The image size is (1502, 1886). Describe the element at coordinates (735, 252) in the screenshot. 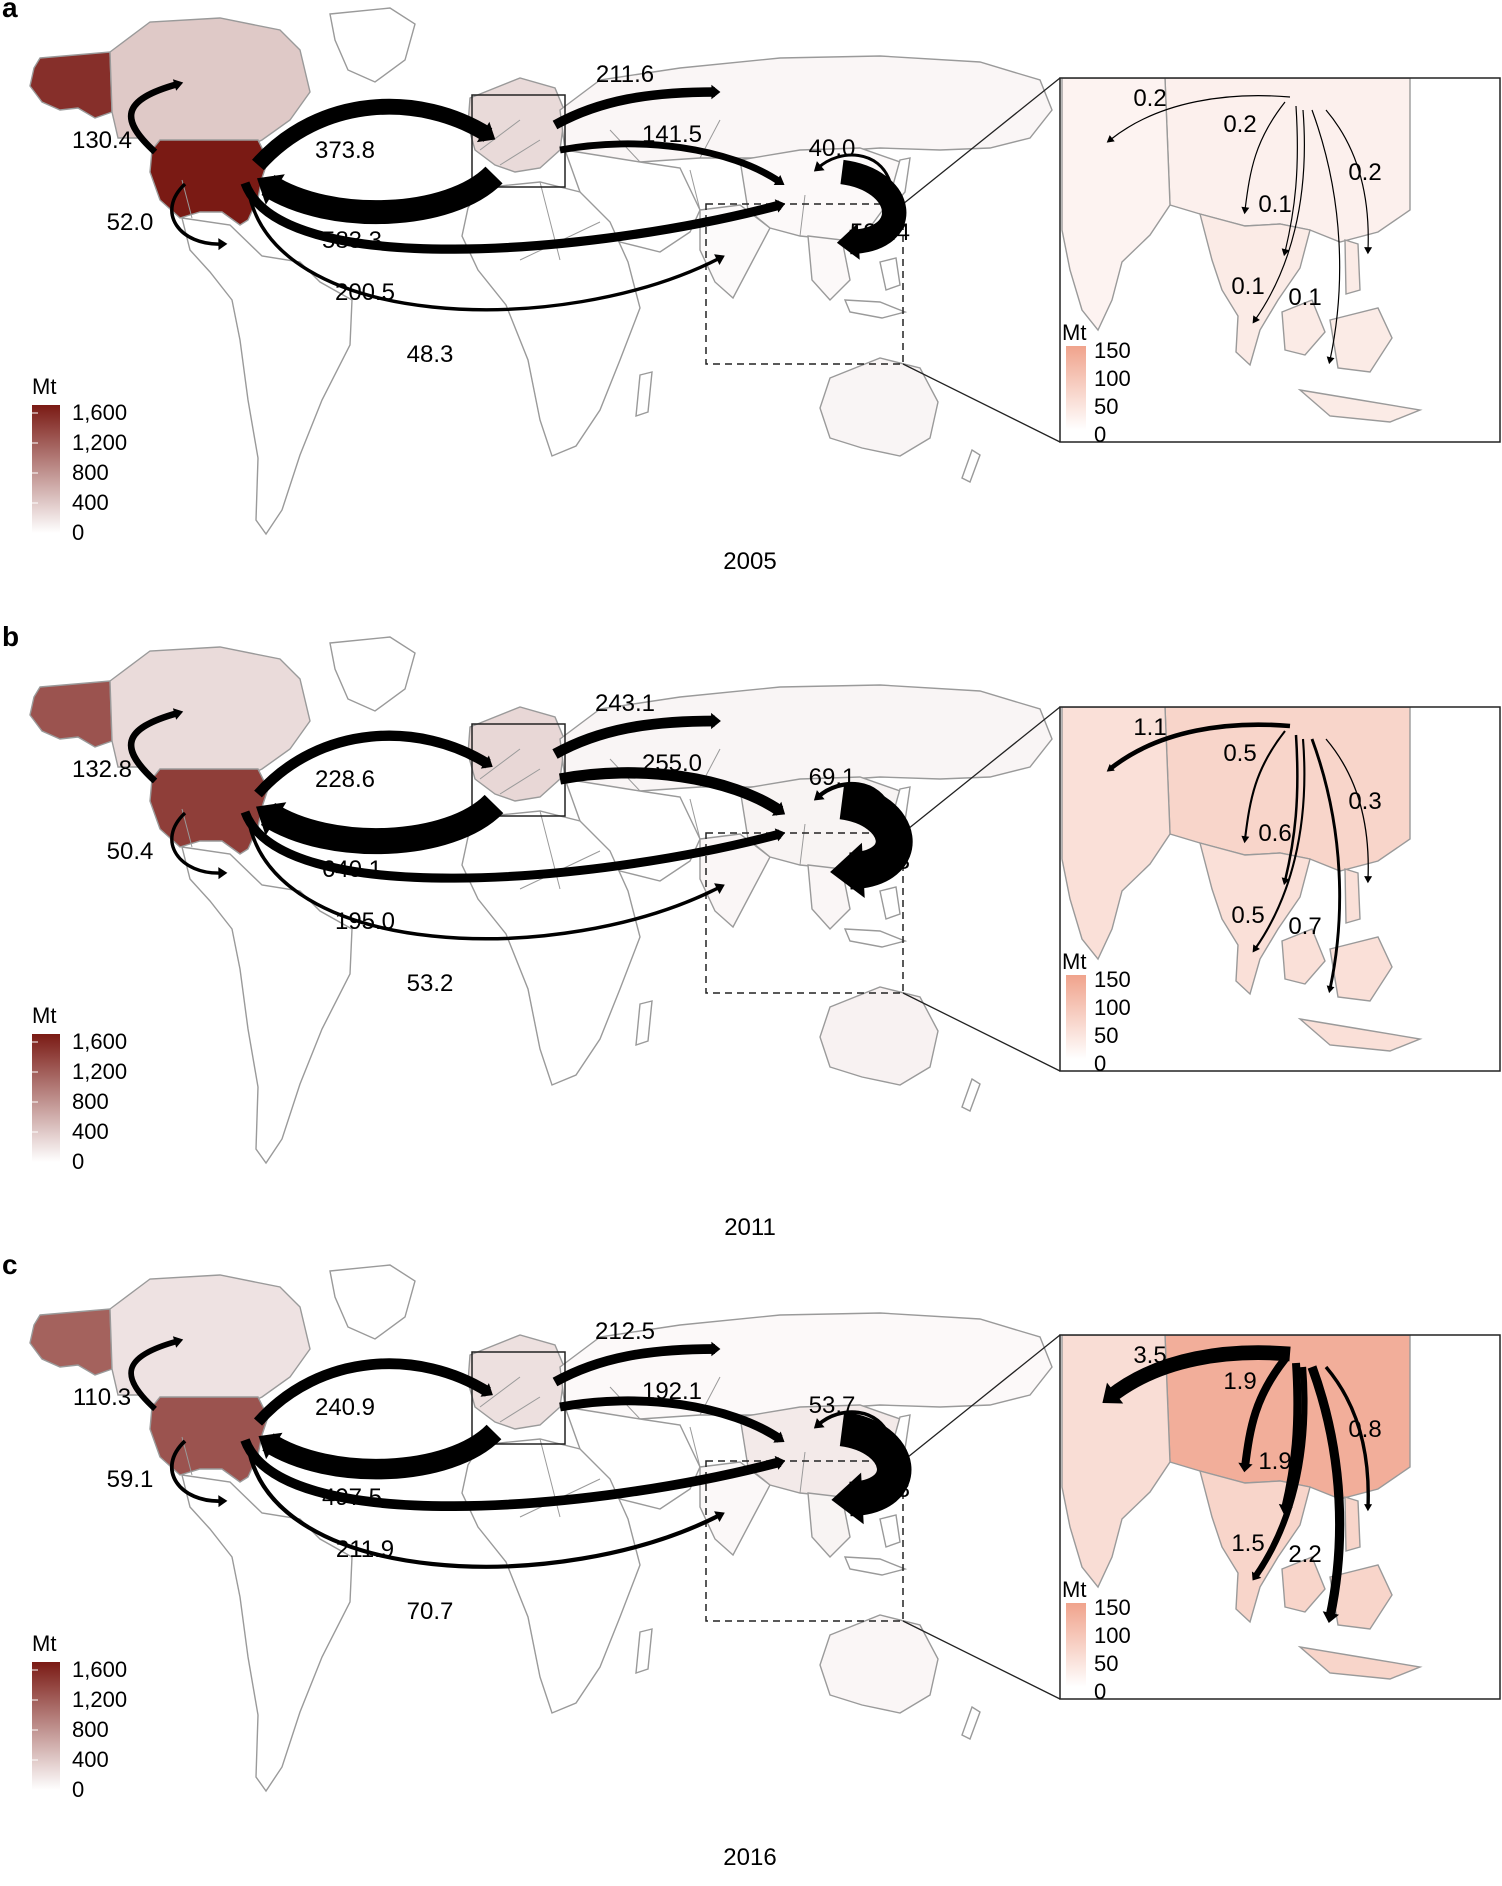

I see `region-india` at that location.